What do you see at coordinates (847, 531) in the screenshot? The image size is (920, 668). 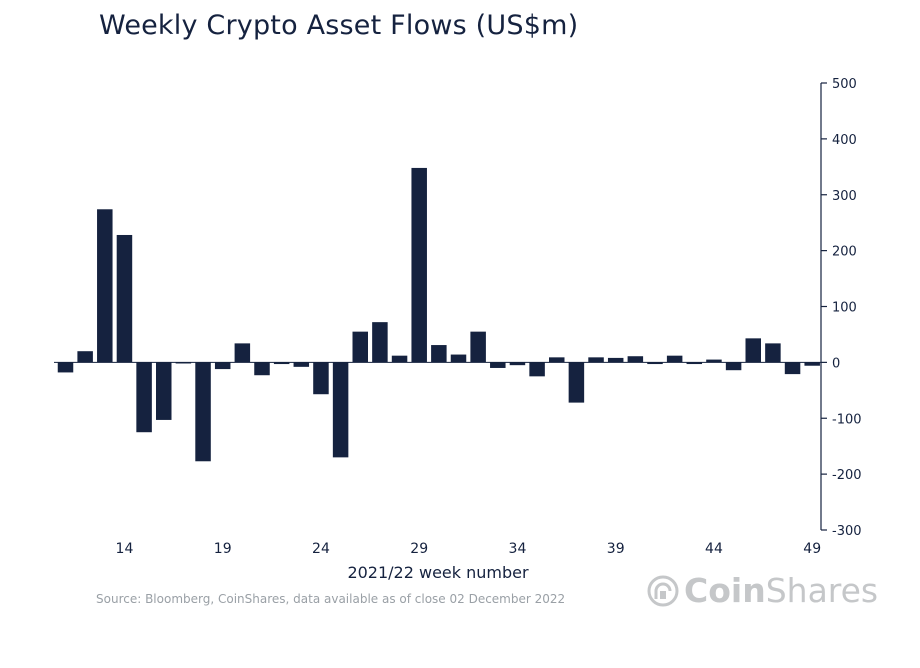 I see `y-tick-label--300: -300` at bounding box center [847, 531].